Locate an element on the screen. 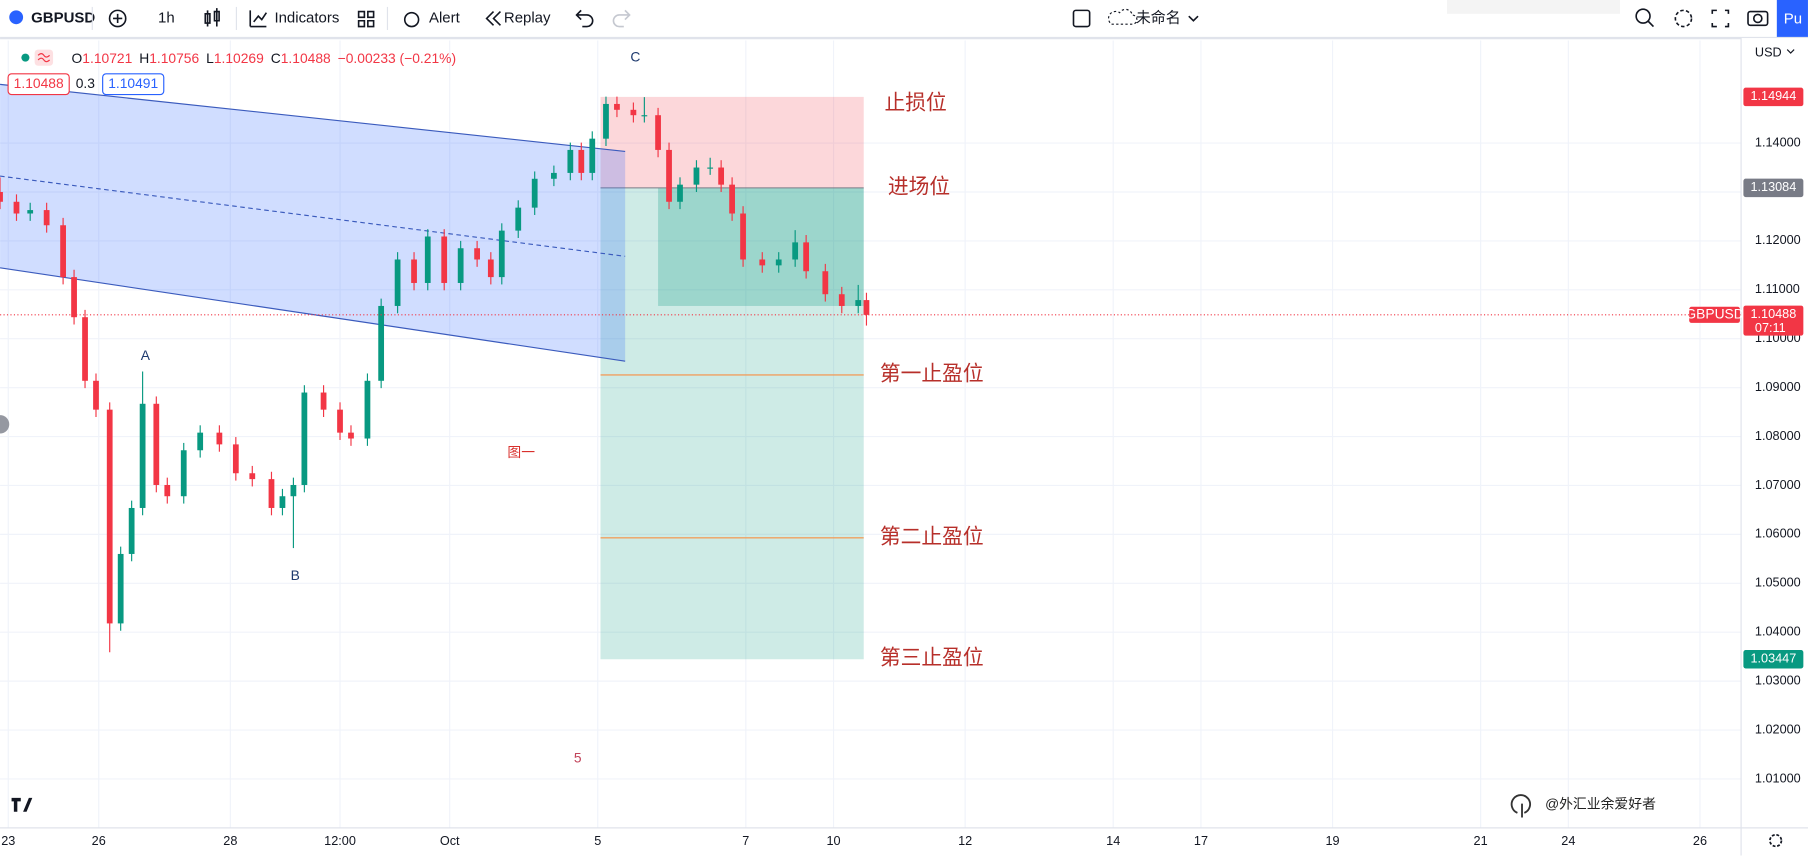 The height and width of the screenshot is (856, 1808). symbol-tag is located at coordinates (1714, 314).